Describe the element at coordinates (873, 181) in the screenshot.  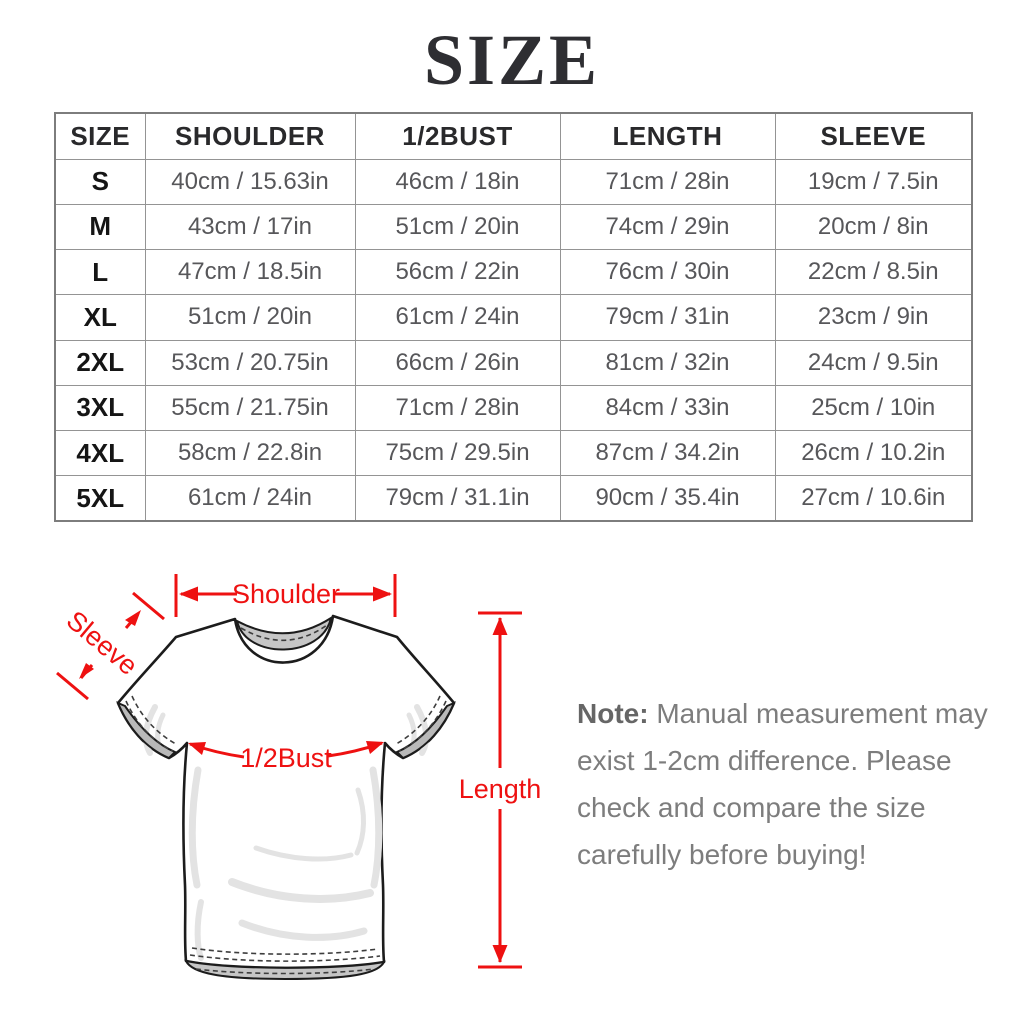
I see `measurement-cell: 19cm / 7.5in` at that location.